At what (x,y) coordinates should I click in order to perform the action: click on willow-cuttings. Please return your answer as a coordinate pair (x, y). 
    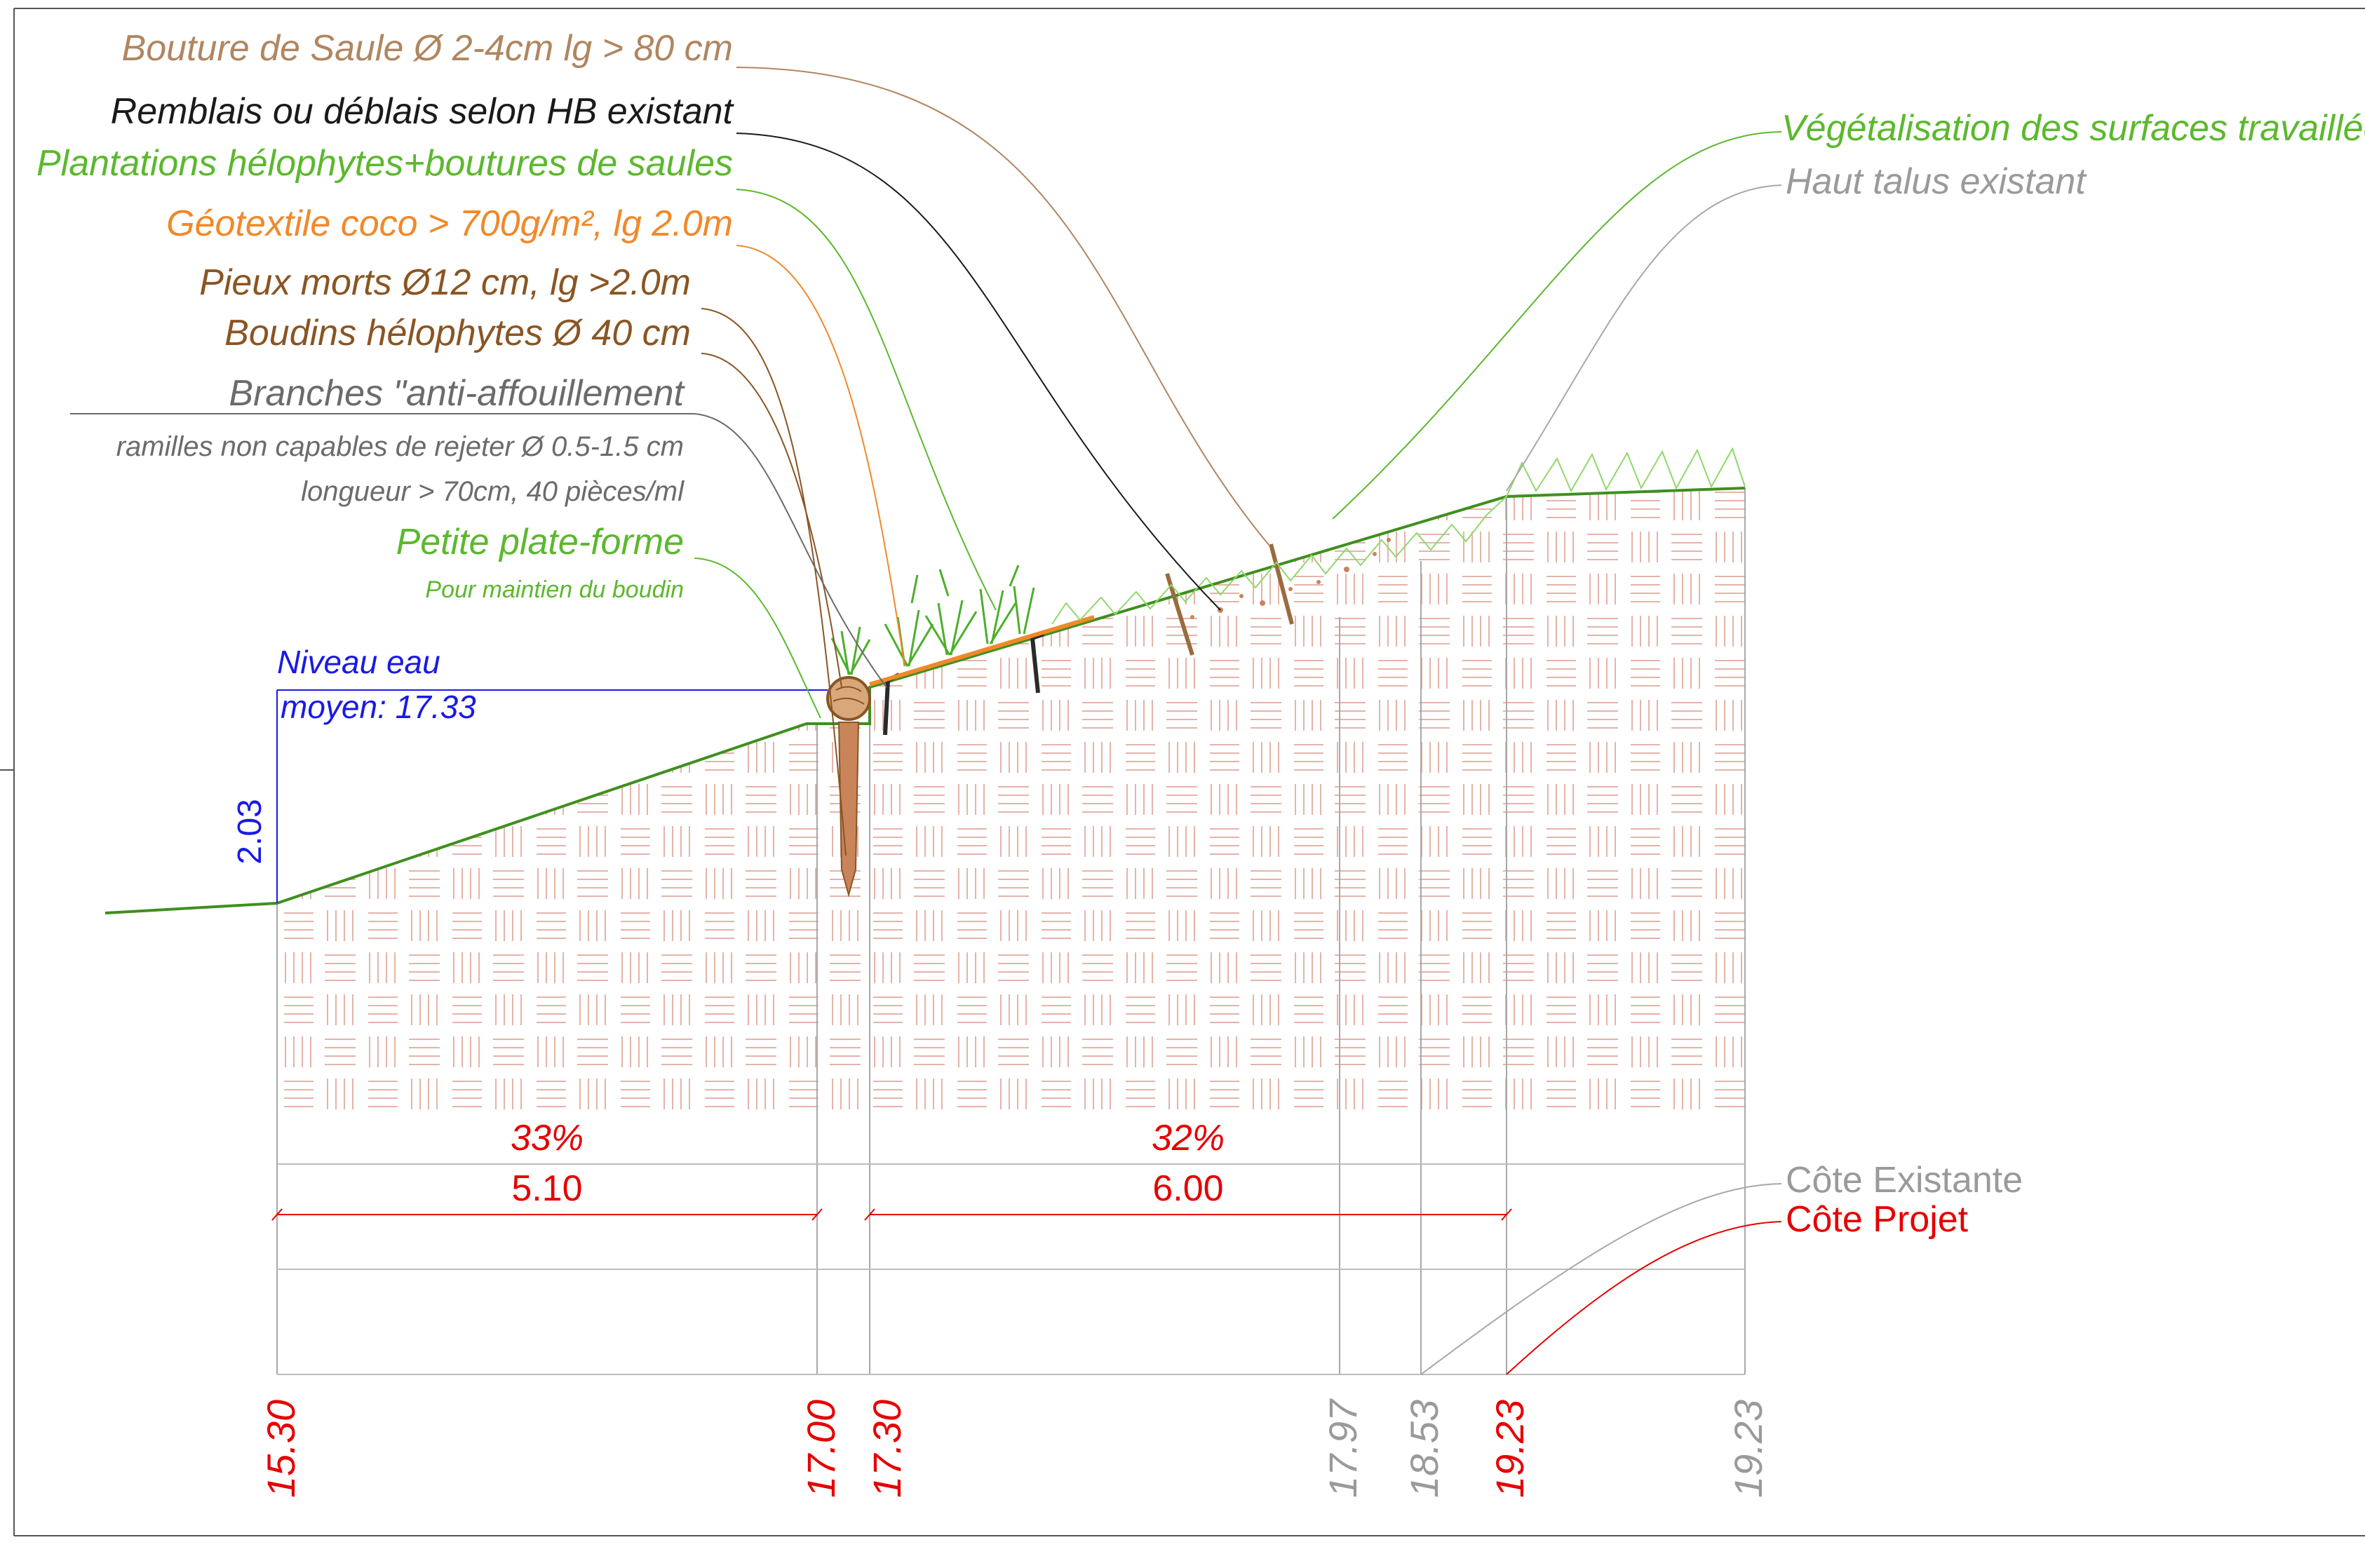
    Looking at the image, I should click on (1230, 599).